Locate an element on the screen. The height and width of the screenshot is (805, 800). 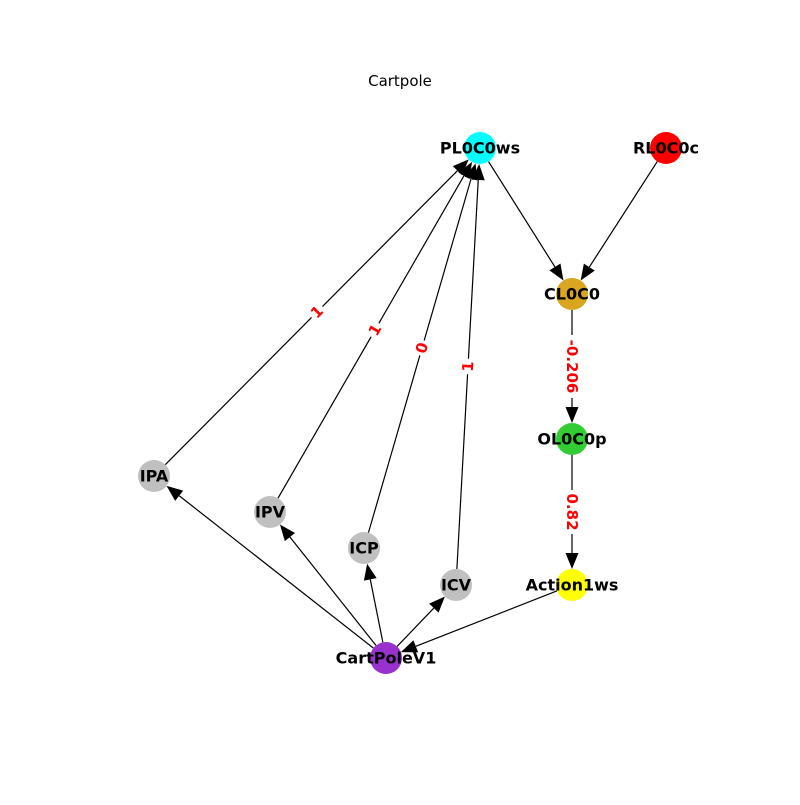
edge-label-IPV-to-PL0C0ws: 1 is located at coordinates (375, 330).